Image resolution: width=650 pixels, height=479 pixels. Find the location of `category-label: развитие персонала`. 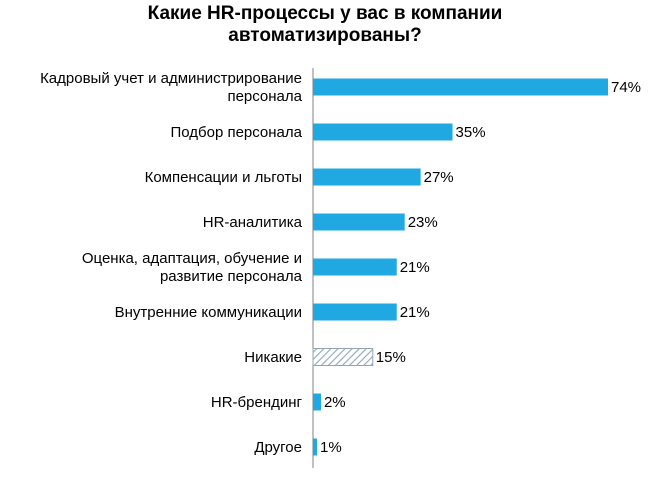

category-label: развитие персонала is located at coordinates (231, 276).